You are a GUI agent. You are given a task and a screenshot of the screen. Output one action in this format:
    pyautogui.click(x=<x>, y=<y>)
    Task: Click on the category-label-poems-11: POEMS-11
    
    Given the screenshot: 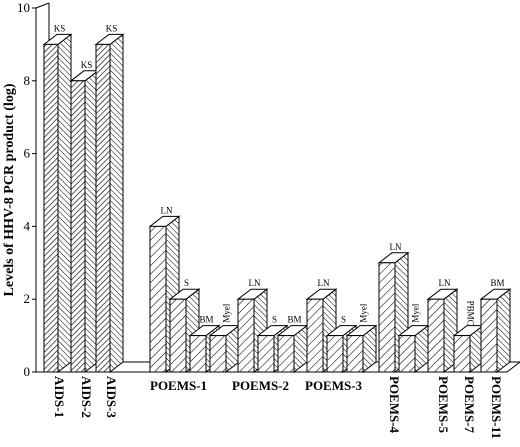 What is the action you would take?
    pyautogui.click(x=496, y=407)
    